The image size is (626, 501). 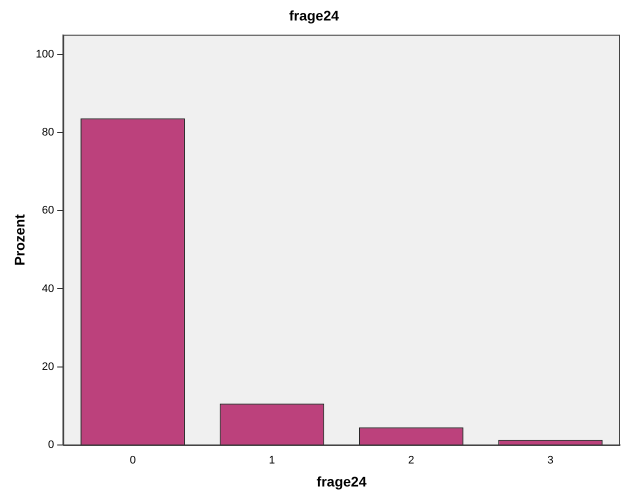 What do you see at coordinates (48, 288) in the screenshot?
I see `y-tick-label: 40` at bounding box center [48, 288].